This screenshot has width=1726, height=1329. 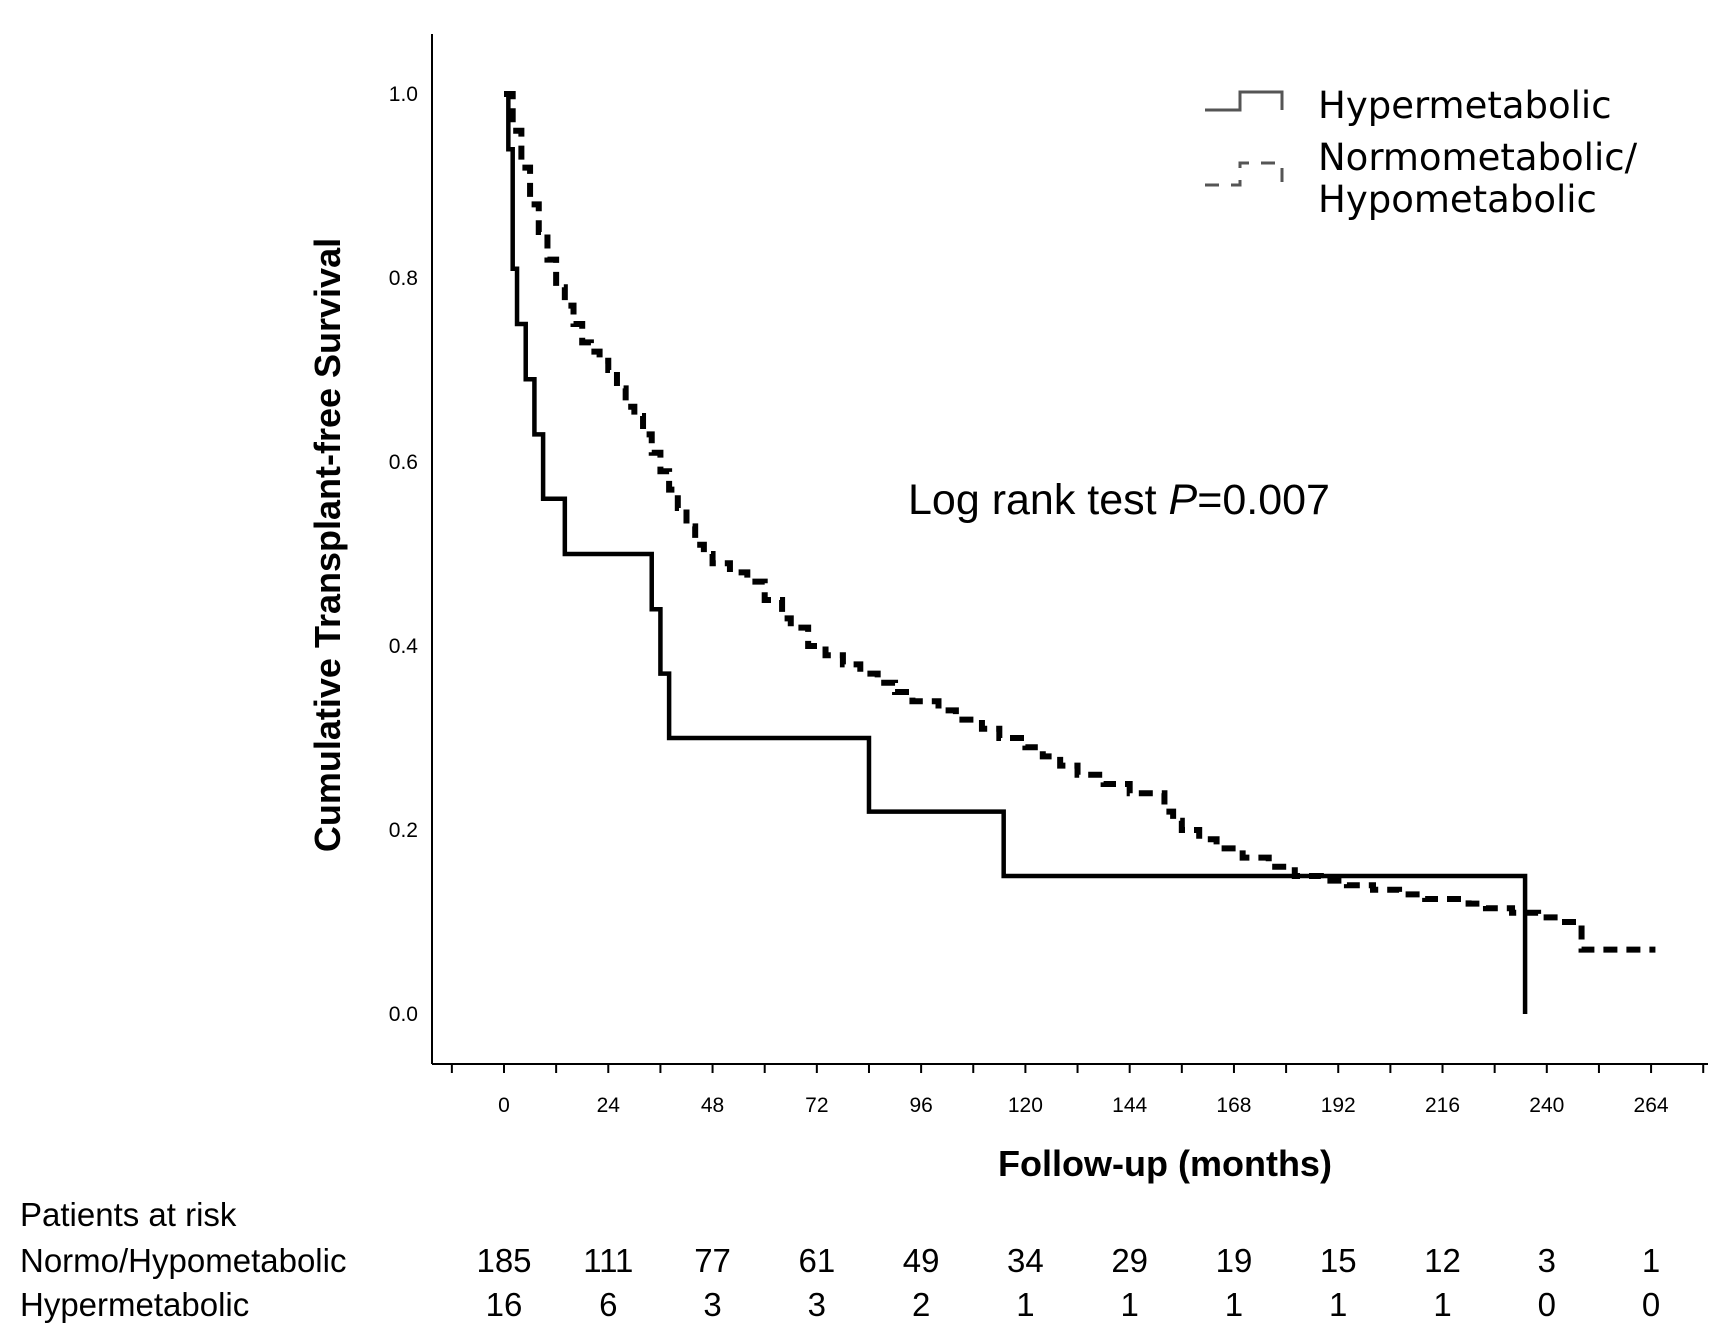 I want to click on legend-normometabolic-label-line1: Normometabolic/, so click(x=1478, y=157).